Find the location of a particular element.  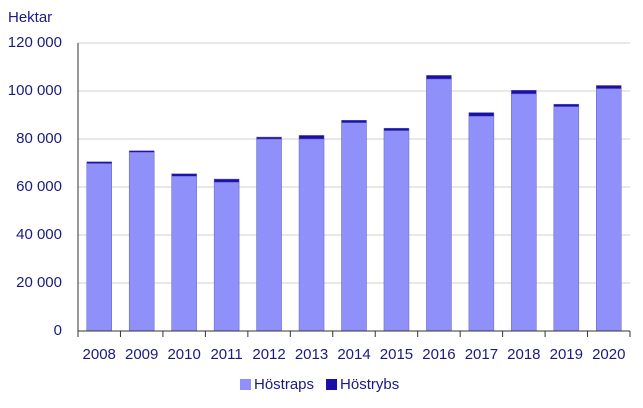

y-tick-label: 0 is located at coordinates (58, 330).